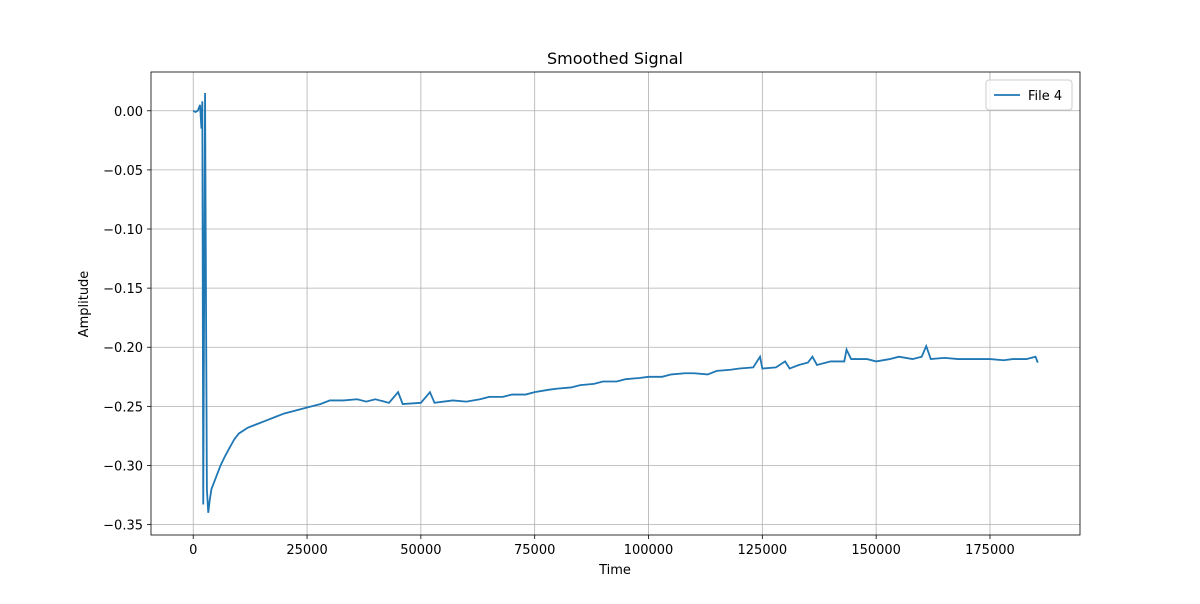 Image resolution: width=1200 pixels, height=604 pixels. Describe the element at coordinates (193, 550) in the screenshot. I see `x-tick-label: 0` at that location.